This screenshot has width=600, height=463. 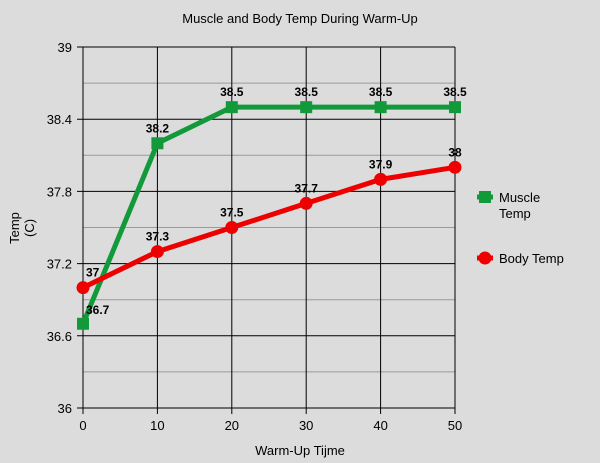 What do you see at coordinates (65, 47) in the screenshot?
I see `y-tick-label: 39` at bounding box center [65, 47].